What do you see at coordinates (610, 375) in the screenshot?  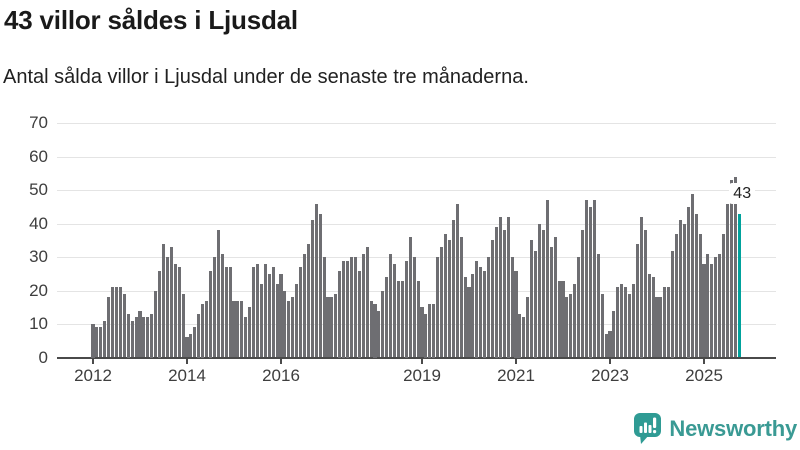 I see `x-axis-tick-label: 2023` at bounding box center [610, 375].